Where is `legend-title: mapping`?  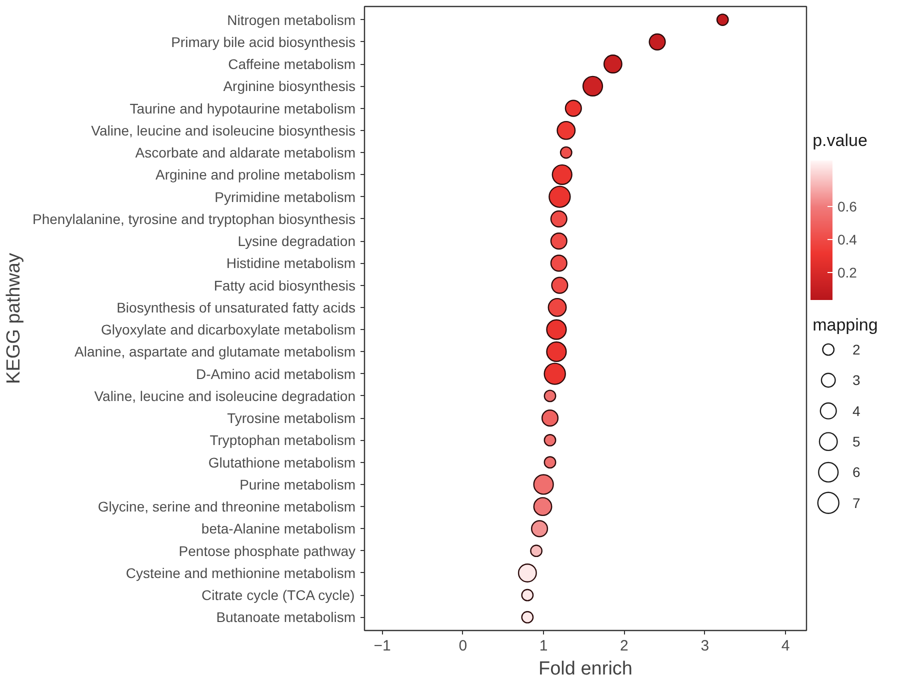
legend-title: mapping is located at coordinates (845, 325).